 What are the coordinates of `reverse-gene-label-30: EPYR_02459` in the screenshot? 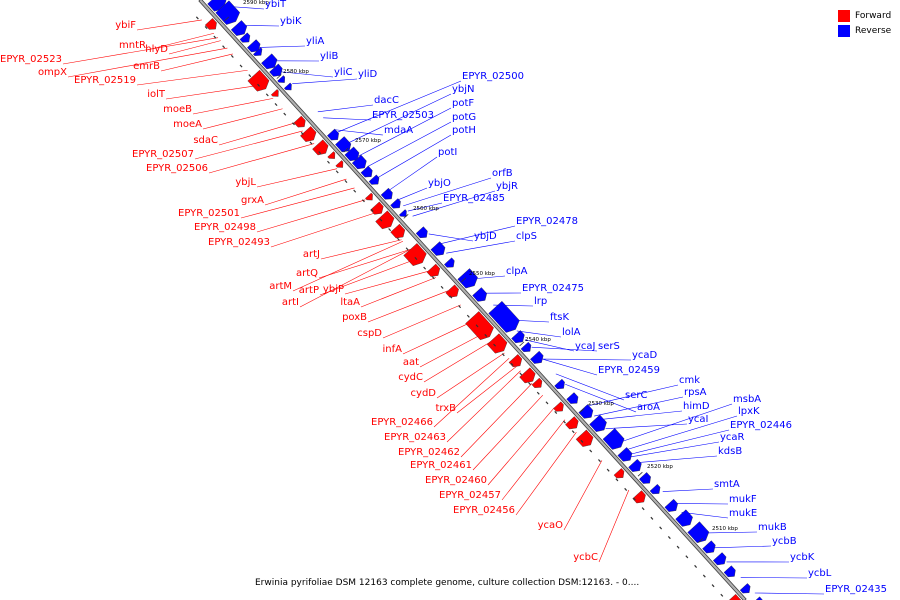 It's located at (629, 370).